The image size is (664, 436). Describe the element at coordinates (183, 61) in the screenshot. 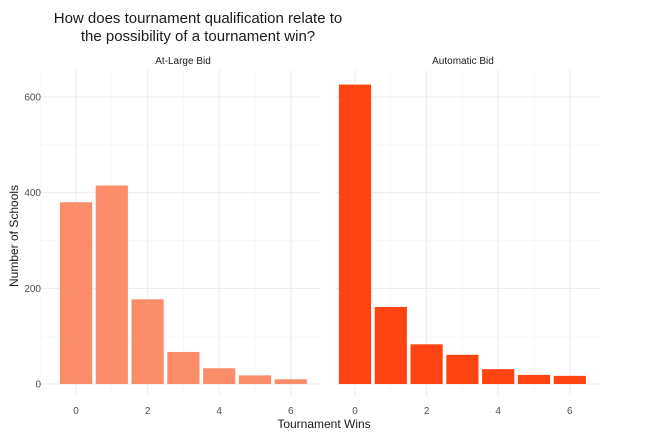

I see `facet-strip-label: At-Large Bid` at that location.